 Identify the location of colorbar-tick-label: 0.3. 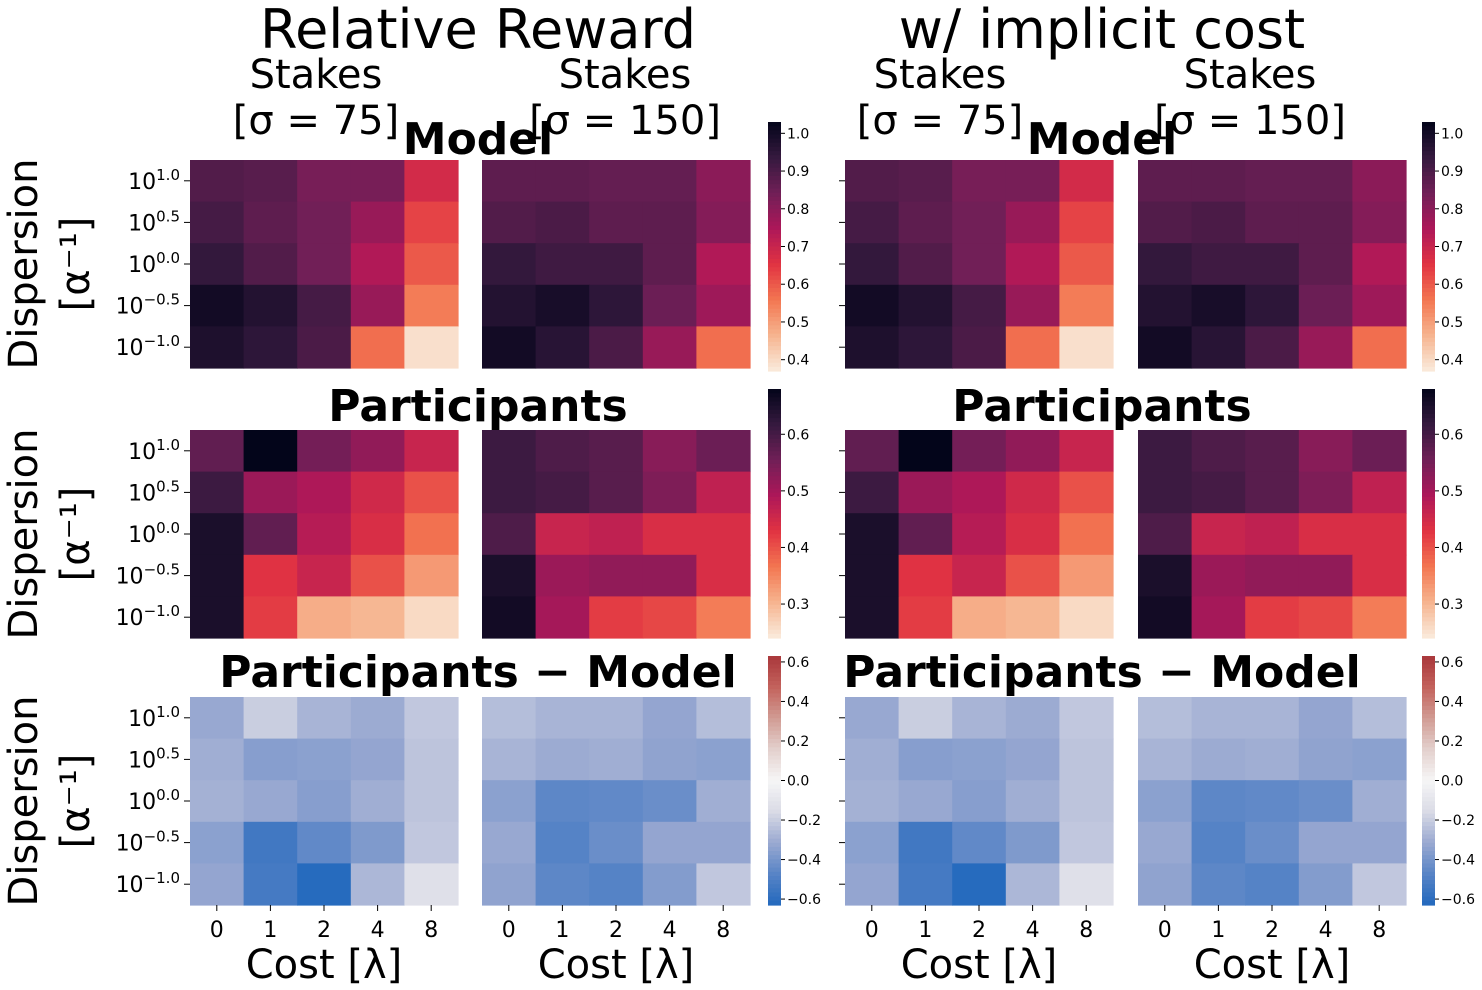
(798, 605).